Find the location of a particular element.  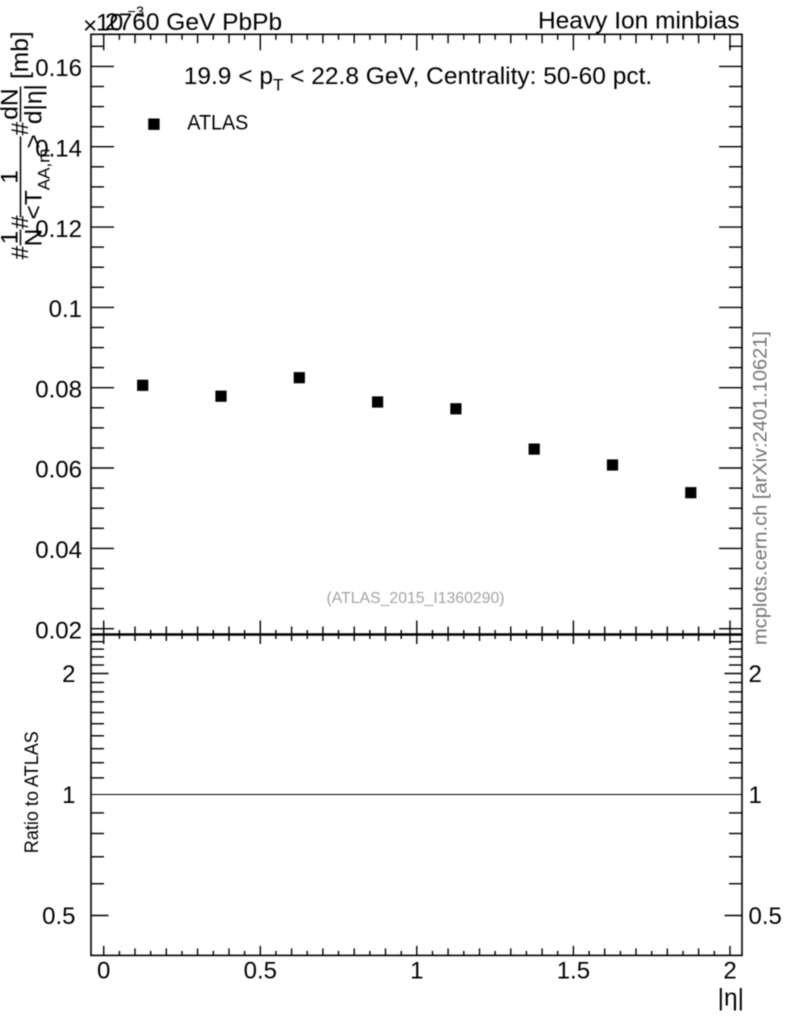

svg-text: Heavy Ion minbias is located at coordinates (639, 21).